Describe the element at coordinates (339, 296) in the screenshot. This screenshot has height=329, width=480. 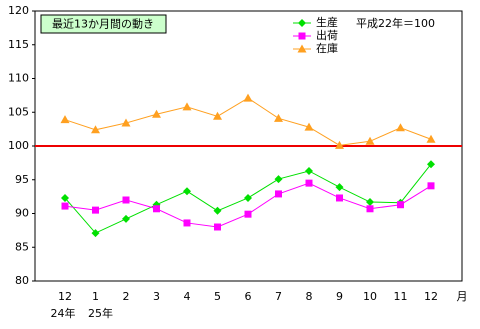
I see `x-tick-label: 9` at that location.